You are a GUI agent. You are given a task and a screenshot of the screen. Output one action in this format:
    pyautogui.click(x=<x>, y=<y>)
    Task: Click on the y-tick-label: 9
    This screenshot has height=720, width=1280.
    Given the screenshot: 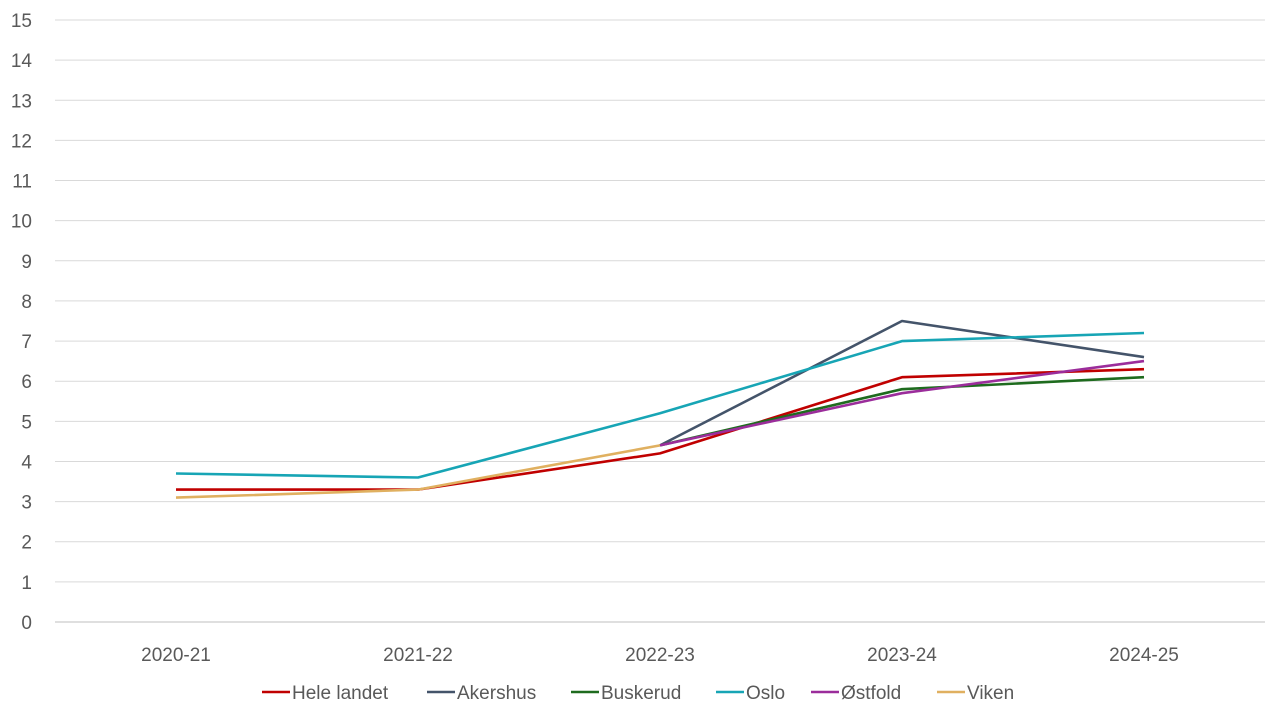 What is the action you would take?
    pyautogui.click(x=26, y=262)
    